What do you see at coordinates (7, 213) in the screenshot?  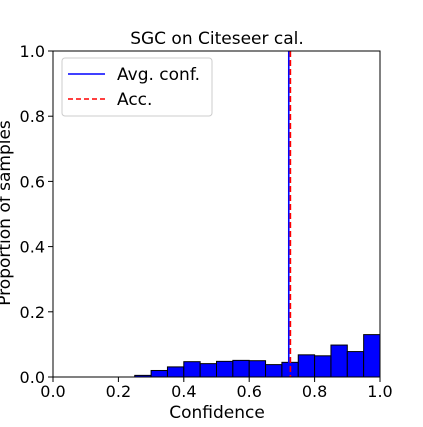 I see `y-axis-label: Proportion of samples` at bounding box center [7, 213].